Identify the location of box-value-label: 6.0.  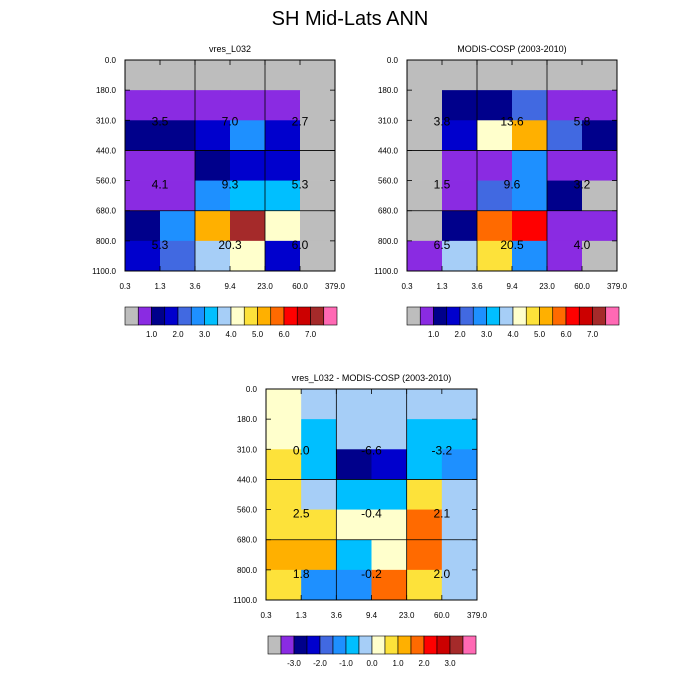
(300, 245).